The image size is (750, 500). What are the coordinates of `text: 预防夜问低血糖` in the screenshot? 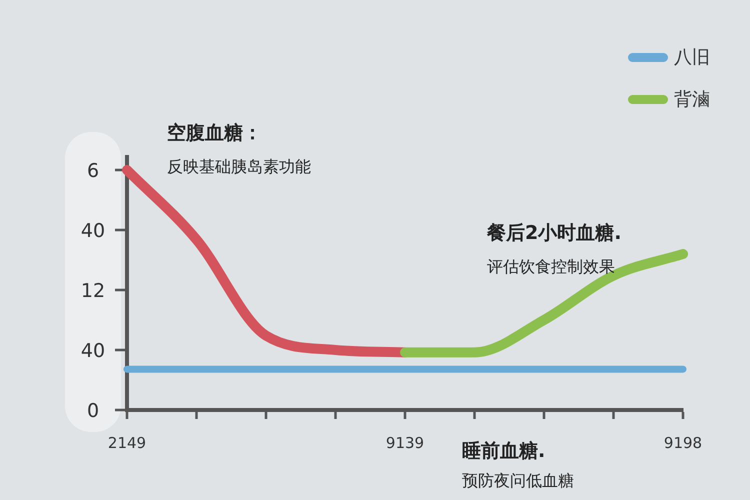 It's located at (518, 481).